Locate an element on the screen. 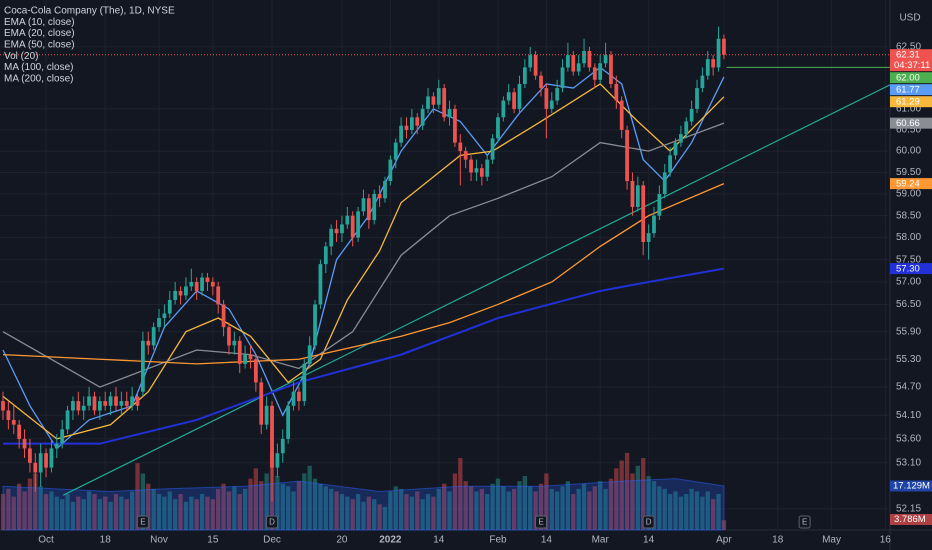  x-tick-label: 15 is located at coordinates (213, 540).